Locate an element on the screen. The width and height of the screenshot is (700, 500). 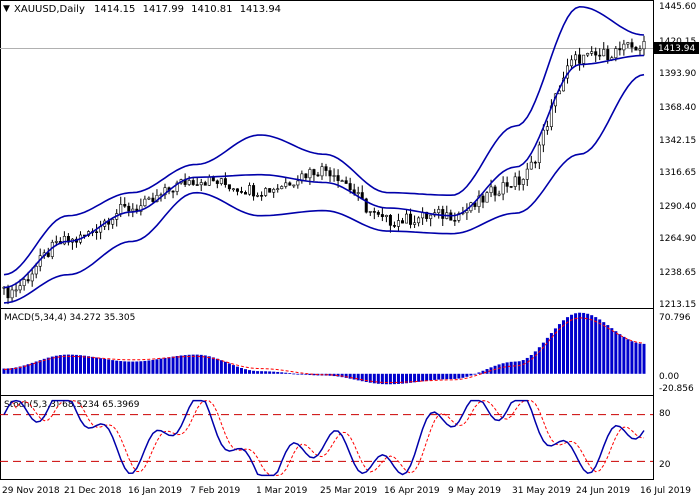
collapse-arrow-icon: ▼ is located at coordinates (6, 9).